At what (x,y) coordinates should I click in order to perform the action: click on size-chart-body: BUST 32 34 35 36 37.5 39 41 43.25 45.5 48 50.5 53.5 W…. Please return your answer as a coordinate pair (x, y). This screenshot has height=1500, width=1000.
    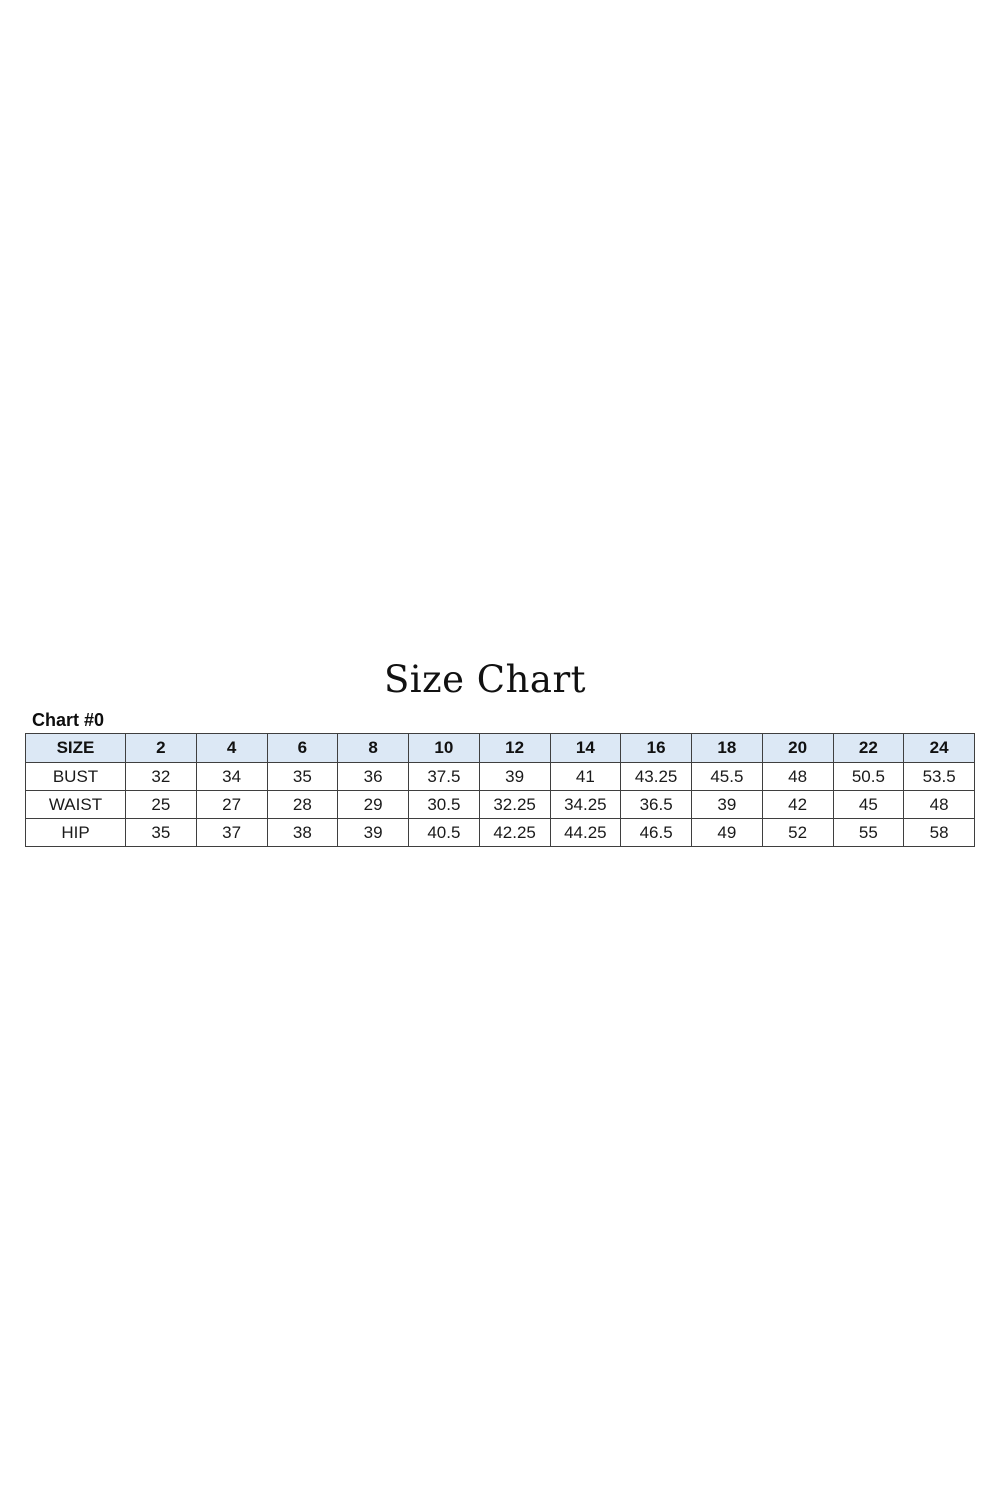
    Looking at the image, I should click on (500, 804).